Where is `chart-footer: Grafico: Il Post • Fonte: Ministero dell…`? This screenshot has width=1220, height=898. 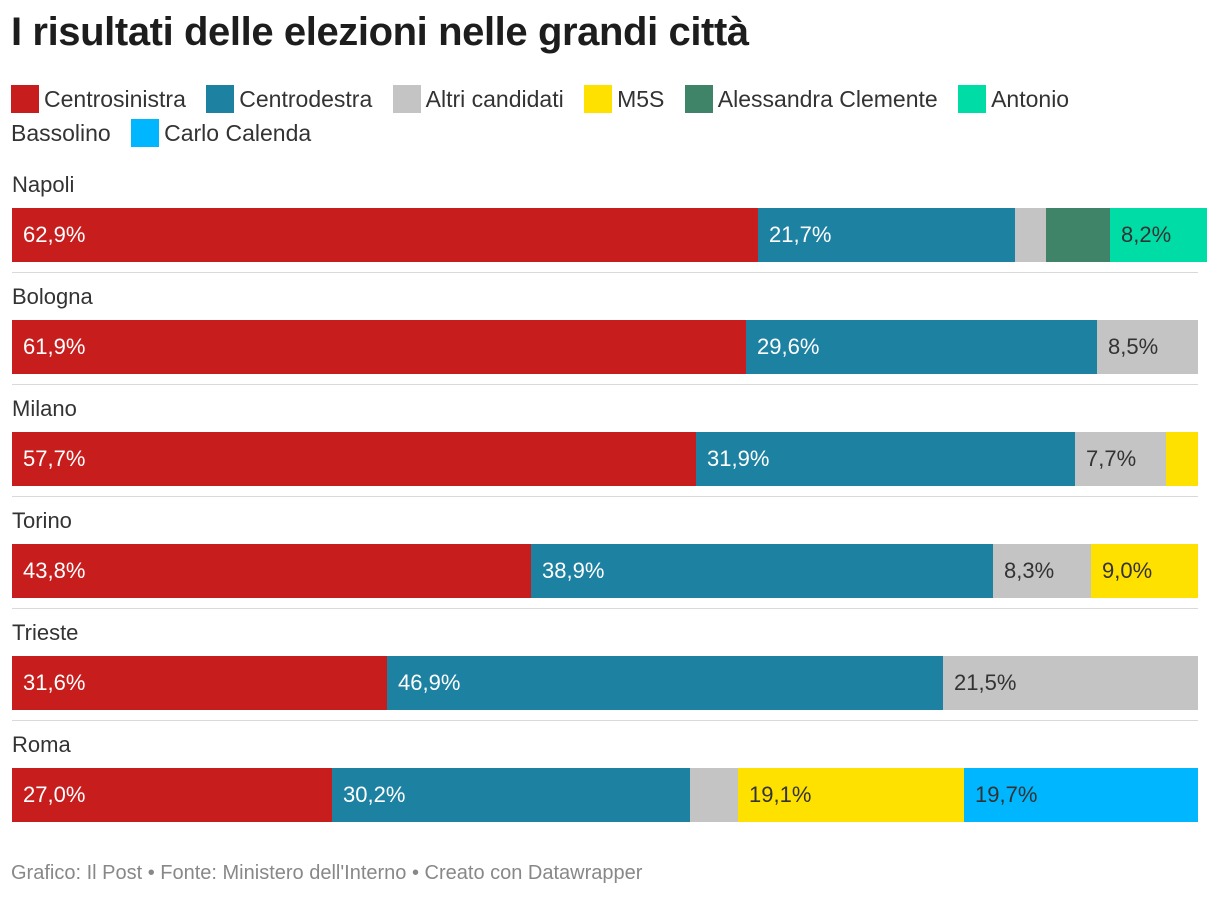
chart-footer: Grafico: Il Post • Fonte: Ministero dell… is located at coordinates (327, 873).